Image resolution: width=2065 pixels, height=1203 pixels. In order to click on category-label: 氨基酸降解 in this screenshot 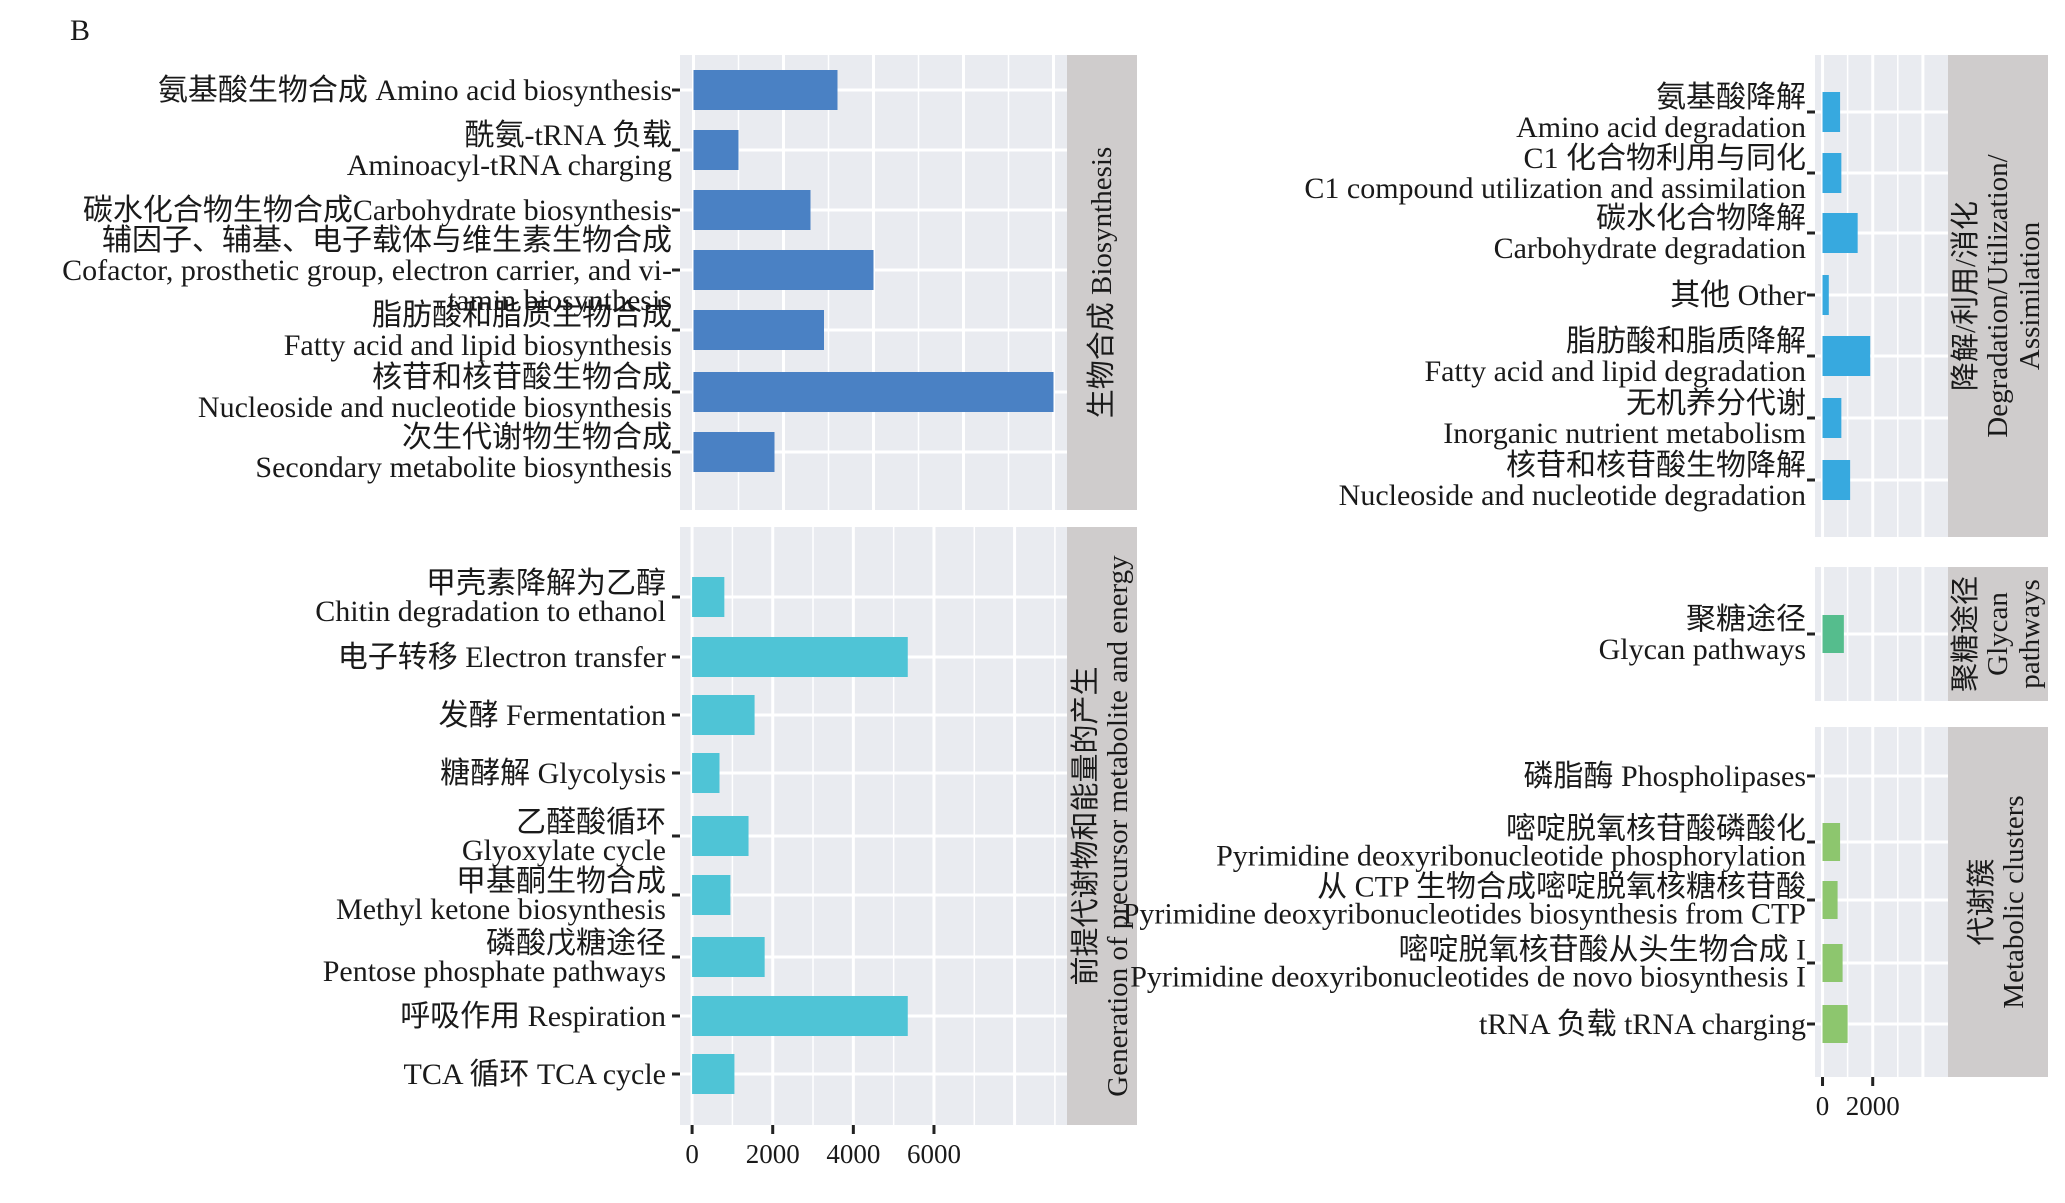, I will do `click(1731, 97)`.